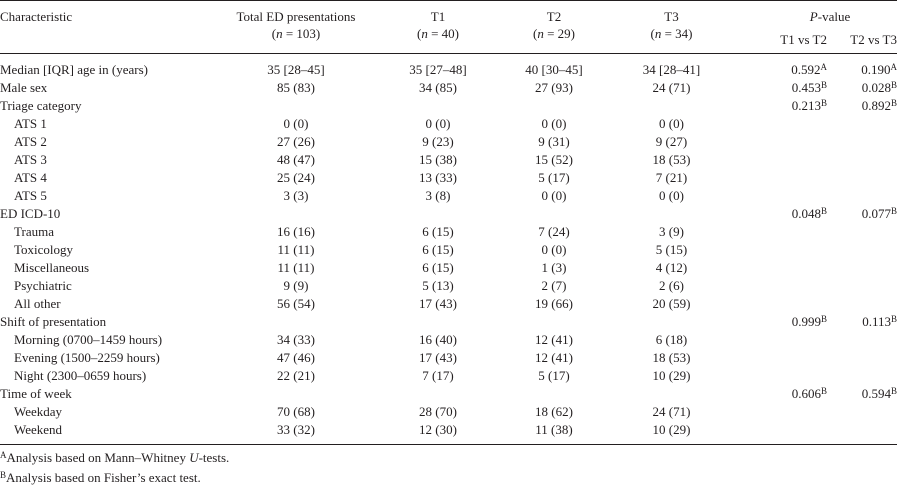  I want to click on header-t2: T2, so click(554, 13).